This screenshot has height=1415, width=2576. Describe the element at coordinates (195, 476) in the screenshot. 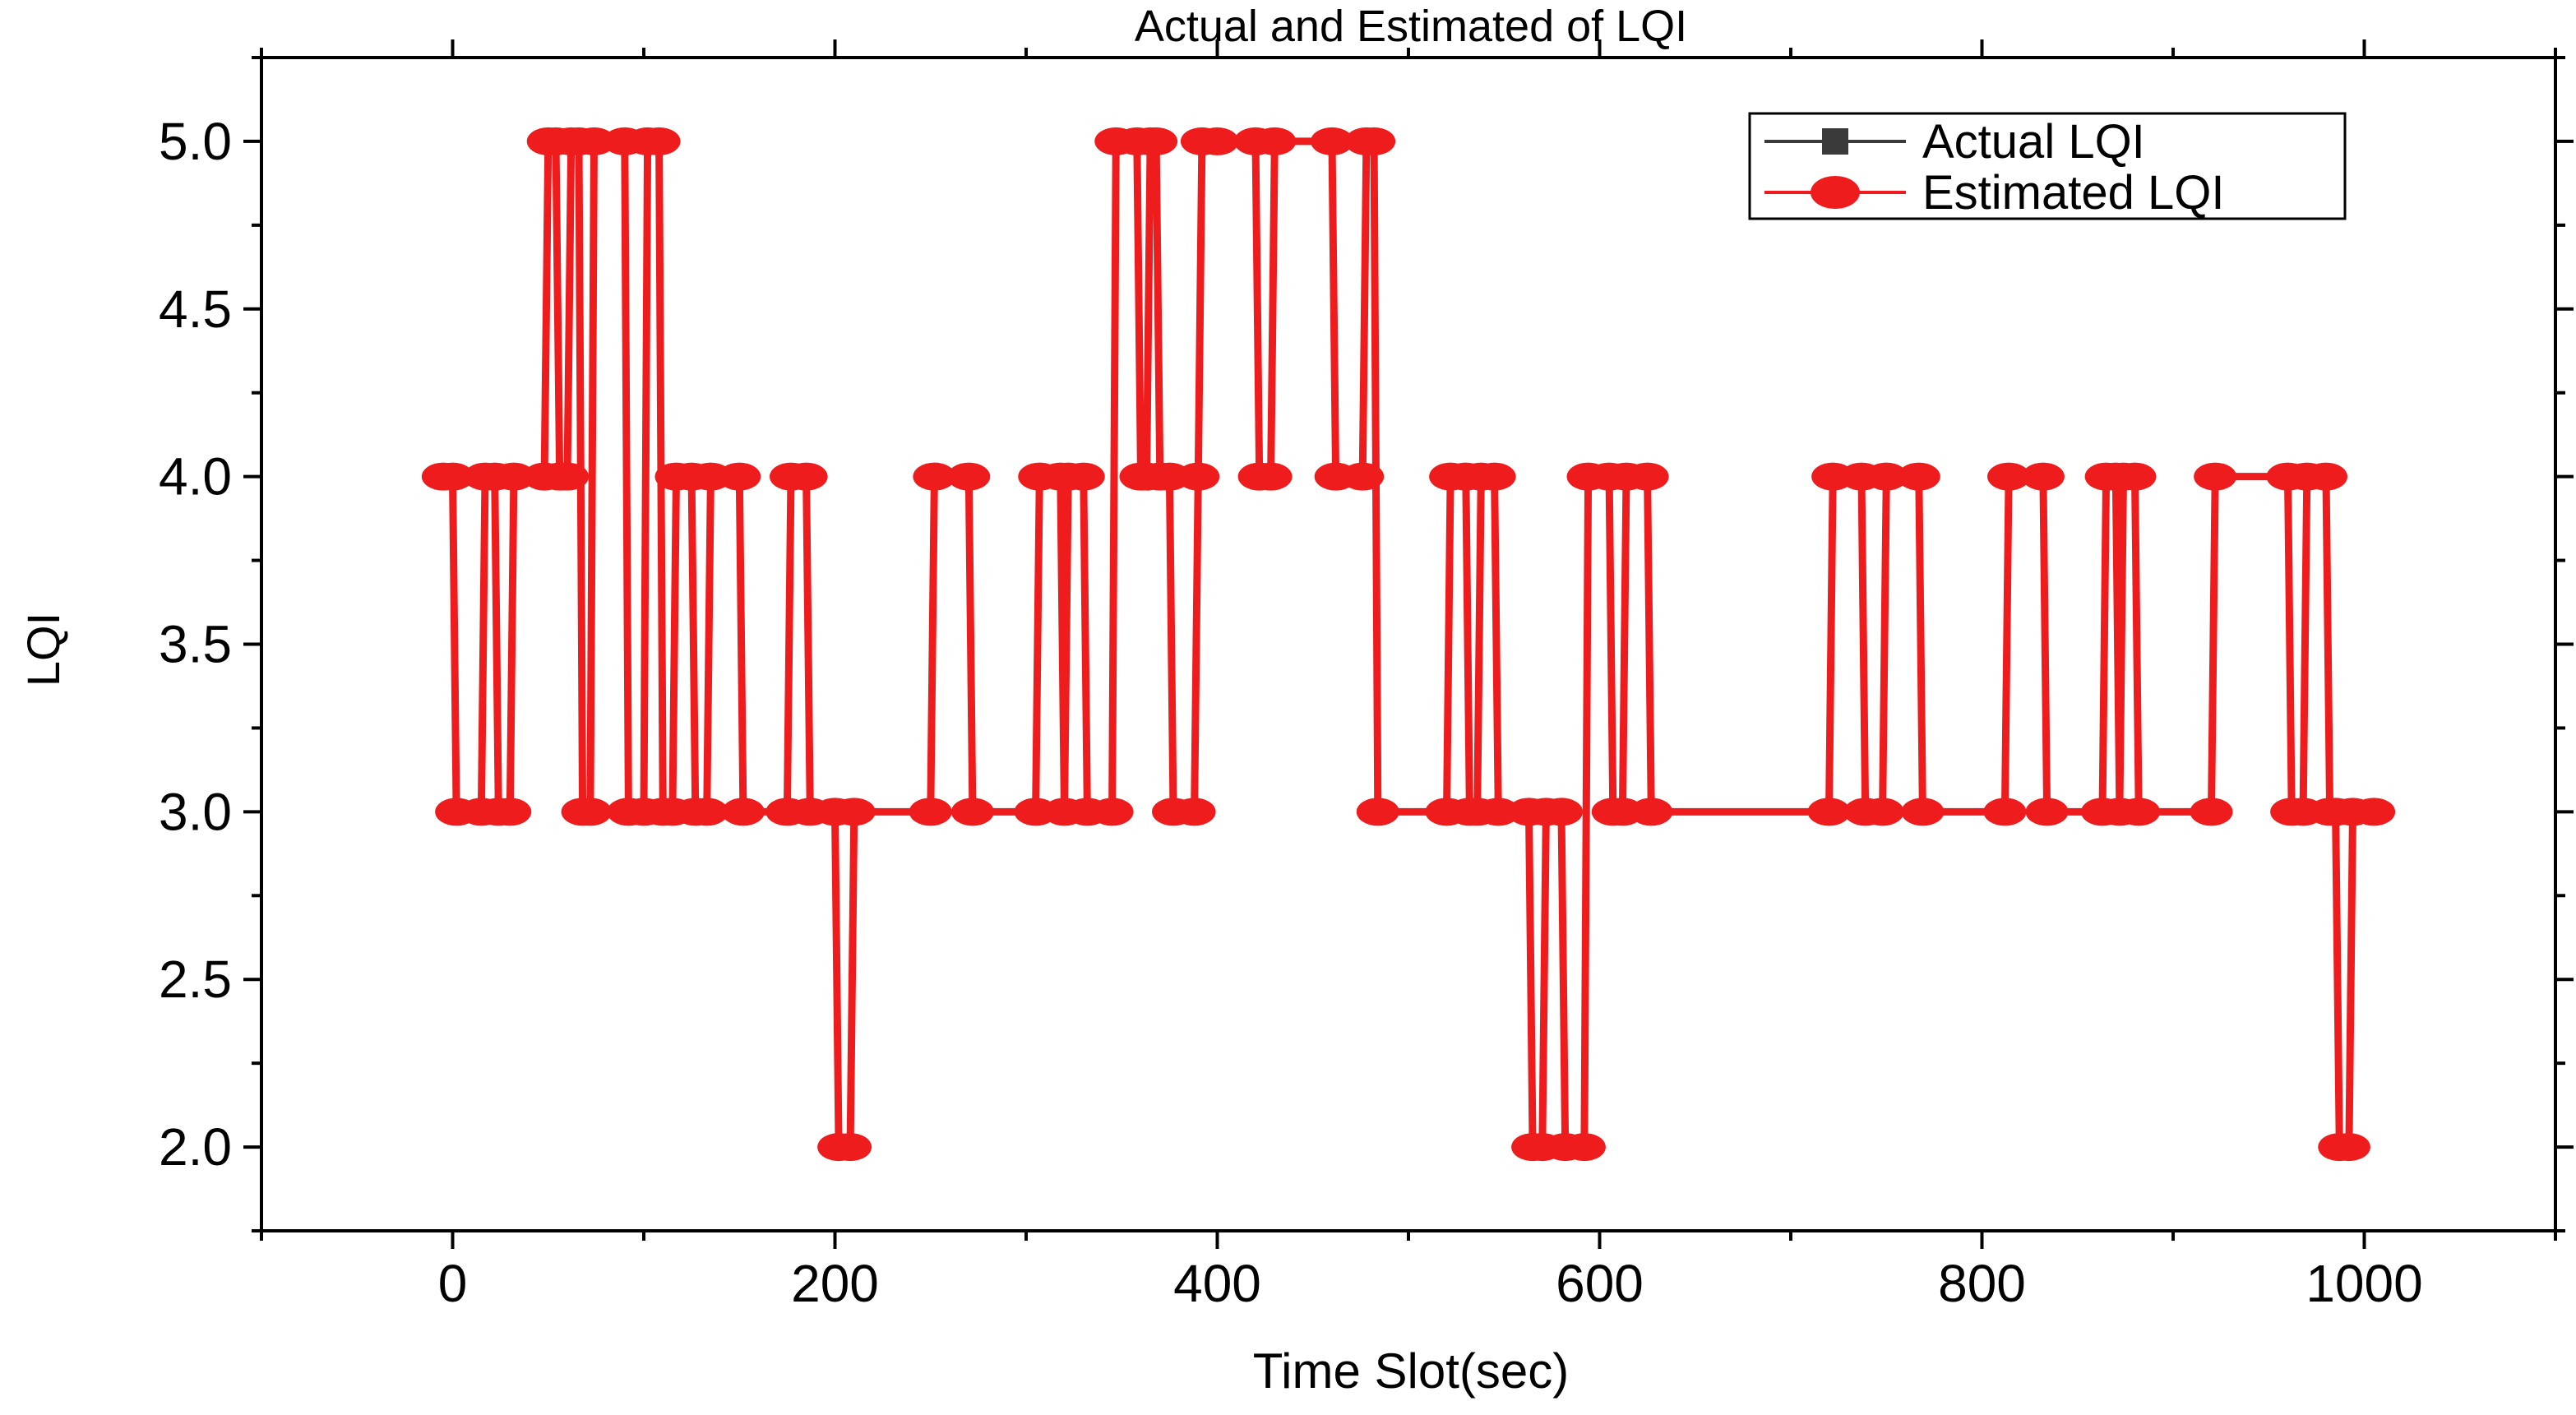

I see `y-tick-label: 4.0` at that location.